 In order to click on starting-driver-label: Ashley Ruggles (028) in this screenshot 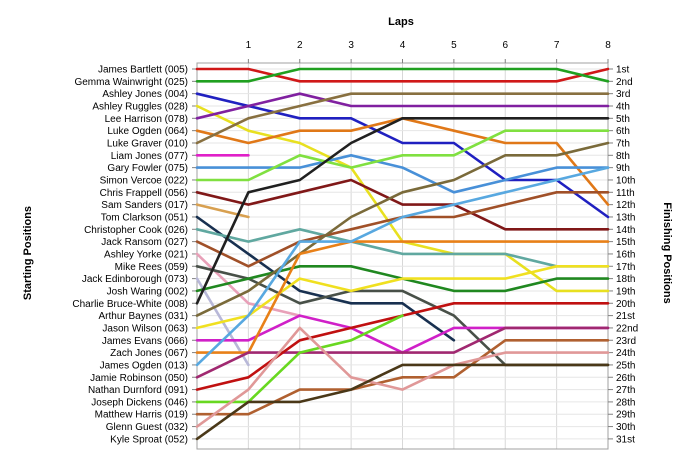, I will do `click(140, 106)`.